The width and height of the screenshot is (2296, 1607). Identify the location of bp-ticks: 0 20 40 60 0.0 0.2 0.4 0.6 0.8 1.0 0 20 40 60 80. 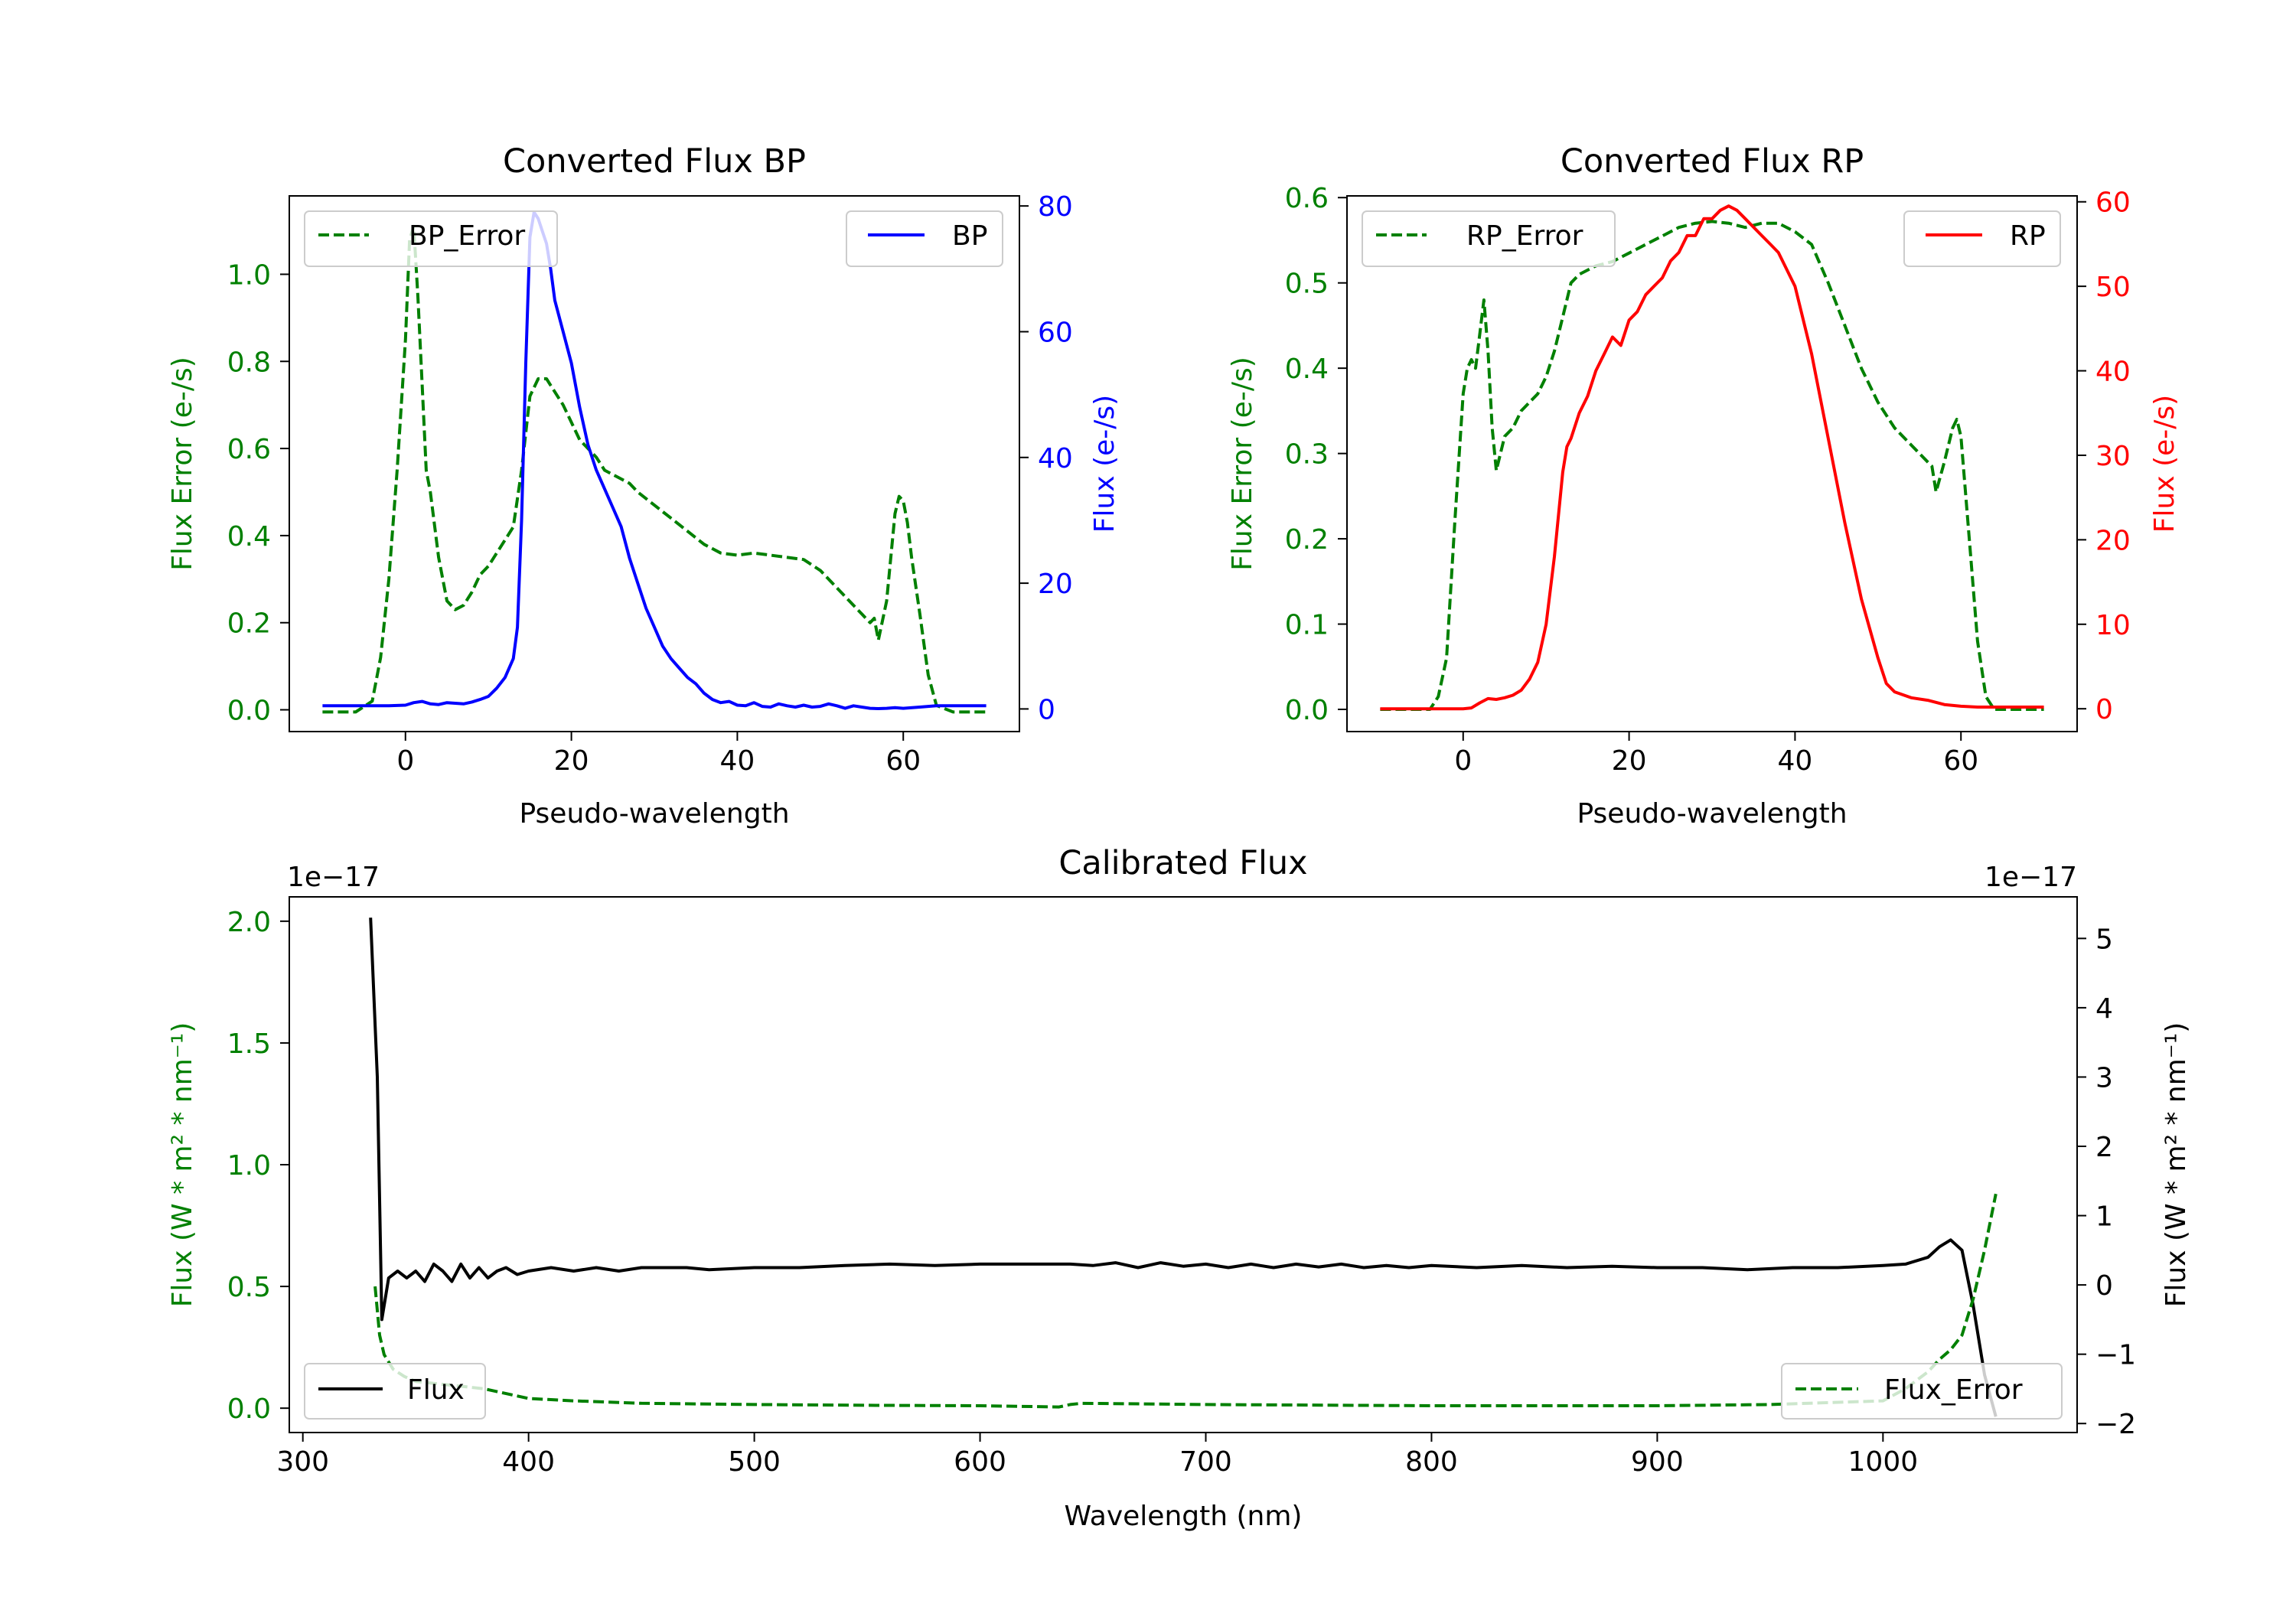
(650, 484).